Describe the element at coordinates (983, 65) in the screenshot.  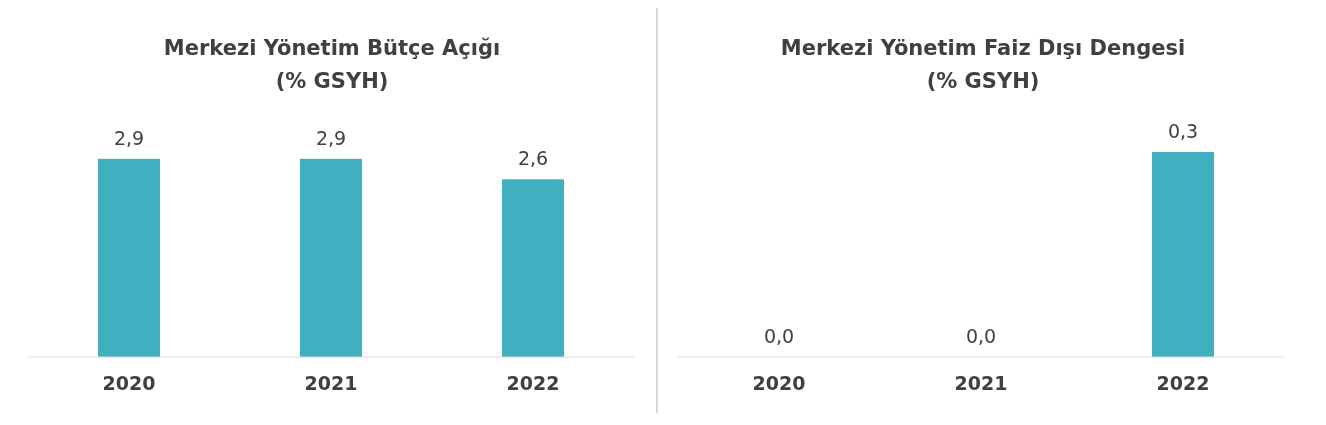
I see `chart-title: Merkezi Yönetim Faiz Dışı Dengesi (% GSYH)` at that location.